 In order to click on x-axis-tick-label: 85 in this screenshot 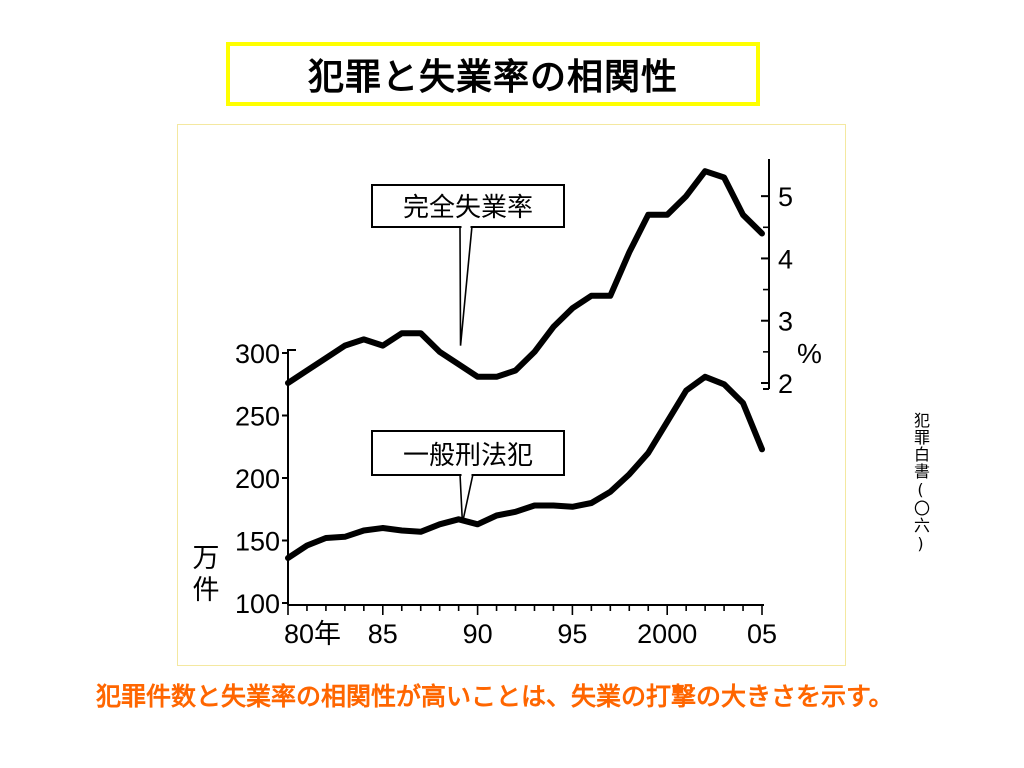, I will do `click(383, 634)`.